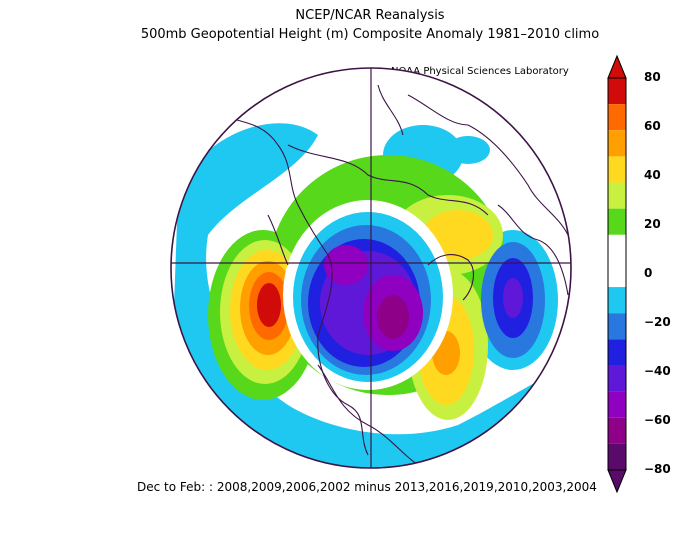  Describe the element at coordinates (617, 481) in the screenshot. I see `colorbar-bottom-arrow` at that location.